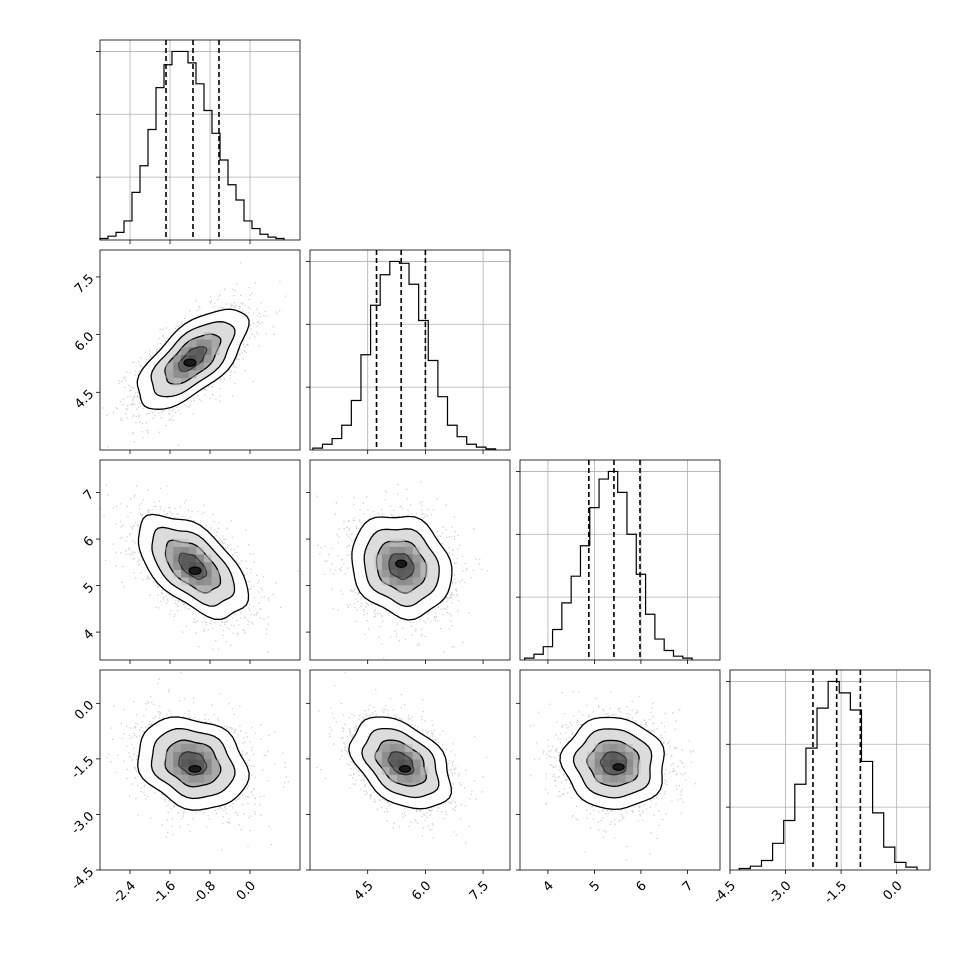 The height and width of the screenshot is (970, 970). What do you see at coordinates (89, 495) in the screenshot?
I see `y-tick-label: 7` at bounding box center [89, 495].